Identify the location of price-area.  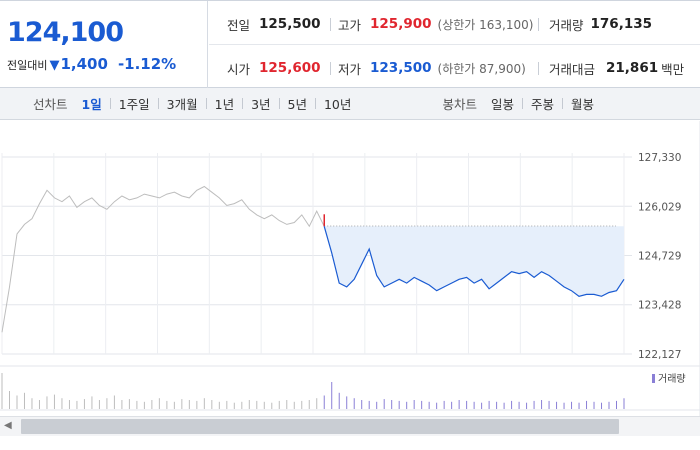
(474, 261).